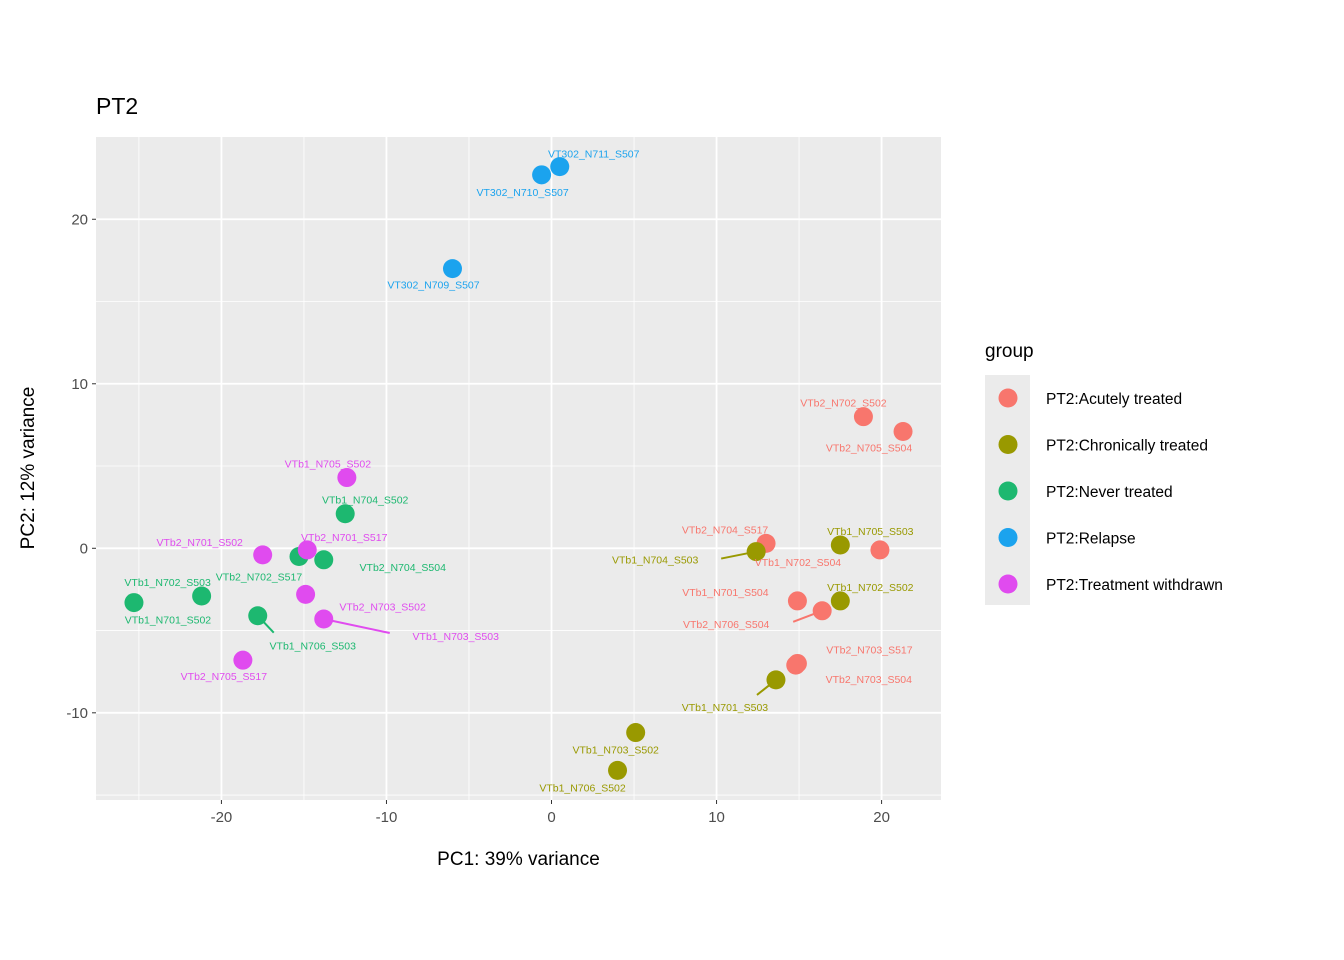 Image resolution: width=1344 pixels, height=960 pixels. I want to click on legend-label: PT2:Acutely treated, so click(1114, 399).